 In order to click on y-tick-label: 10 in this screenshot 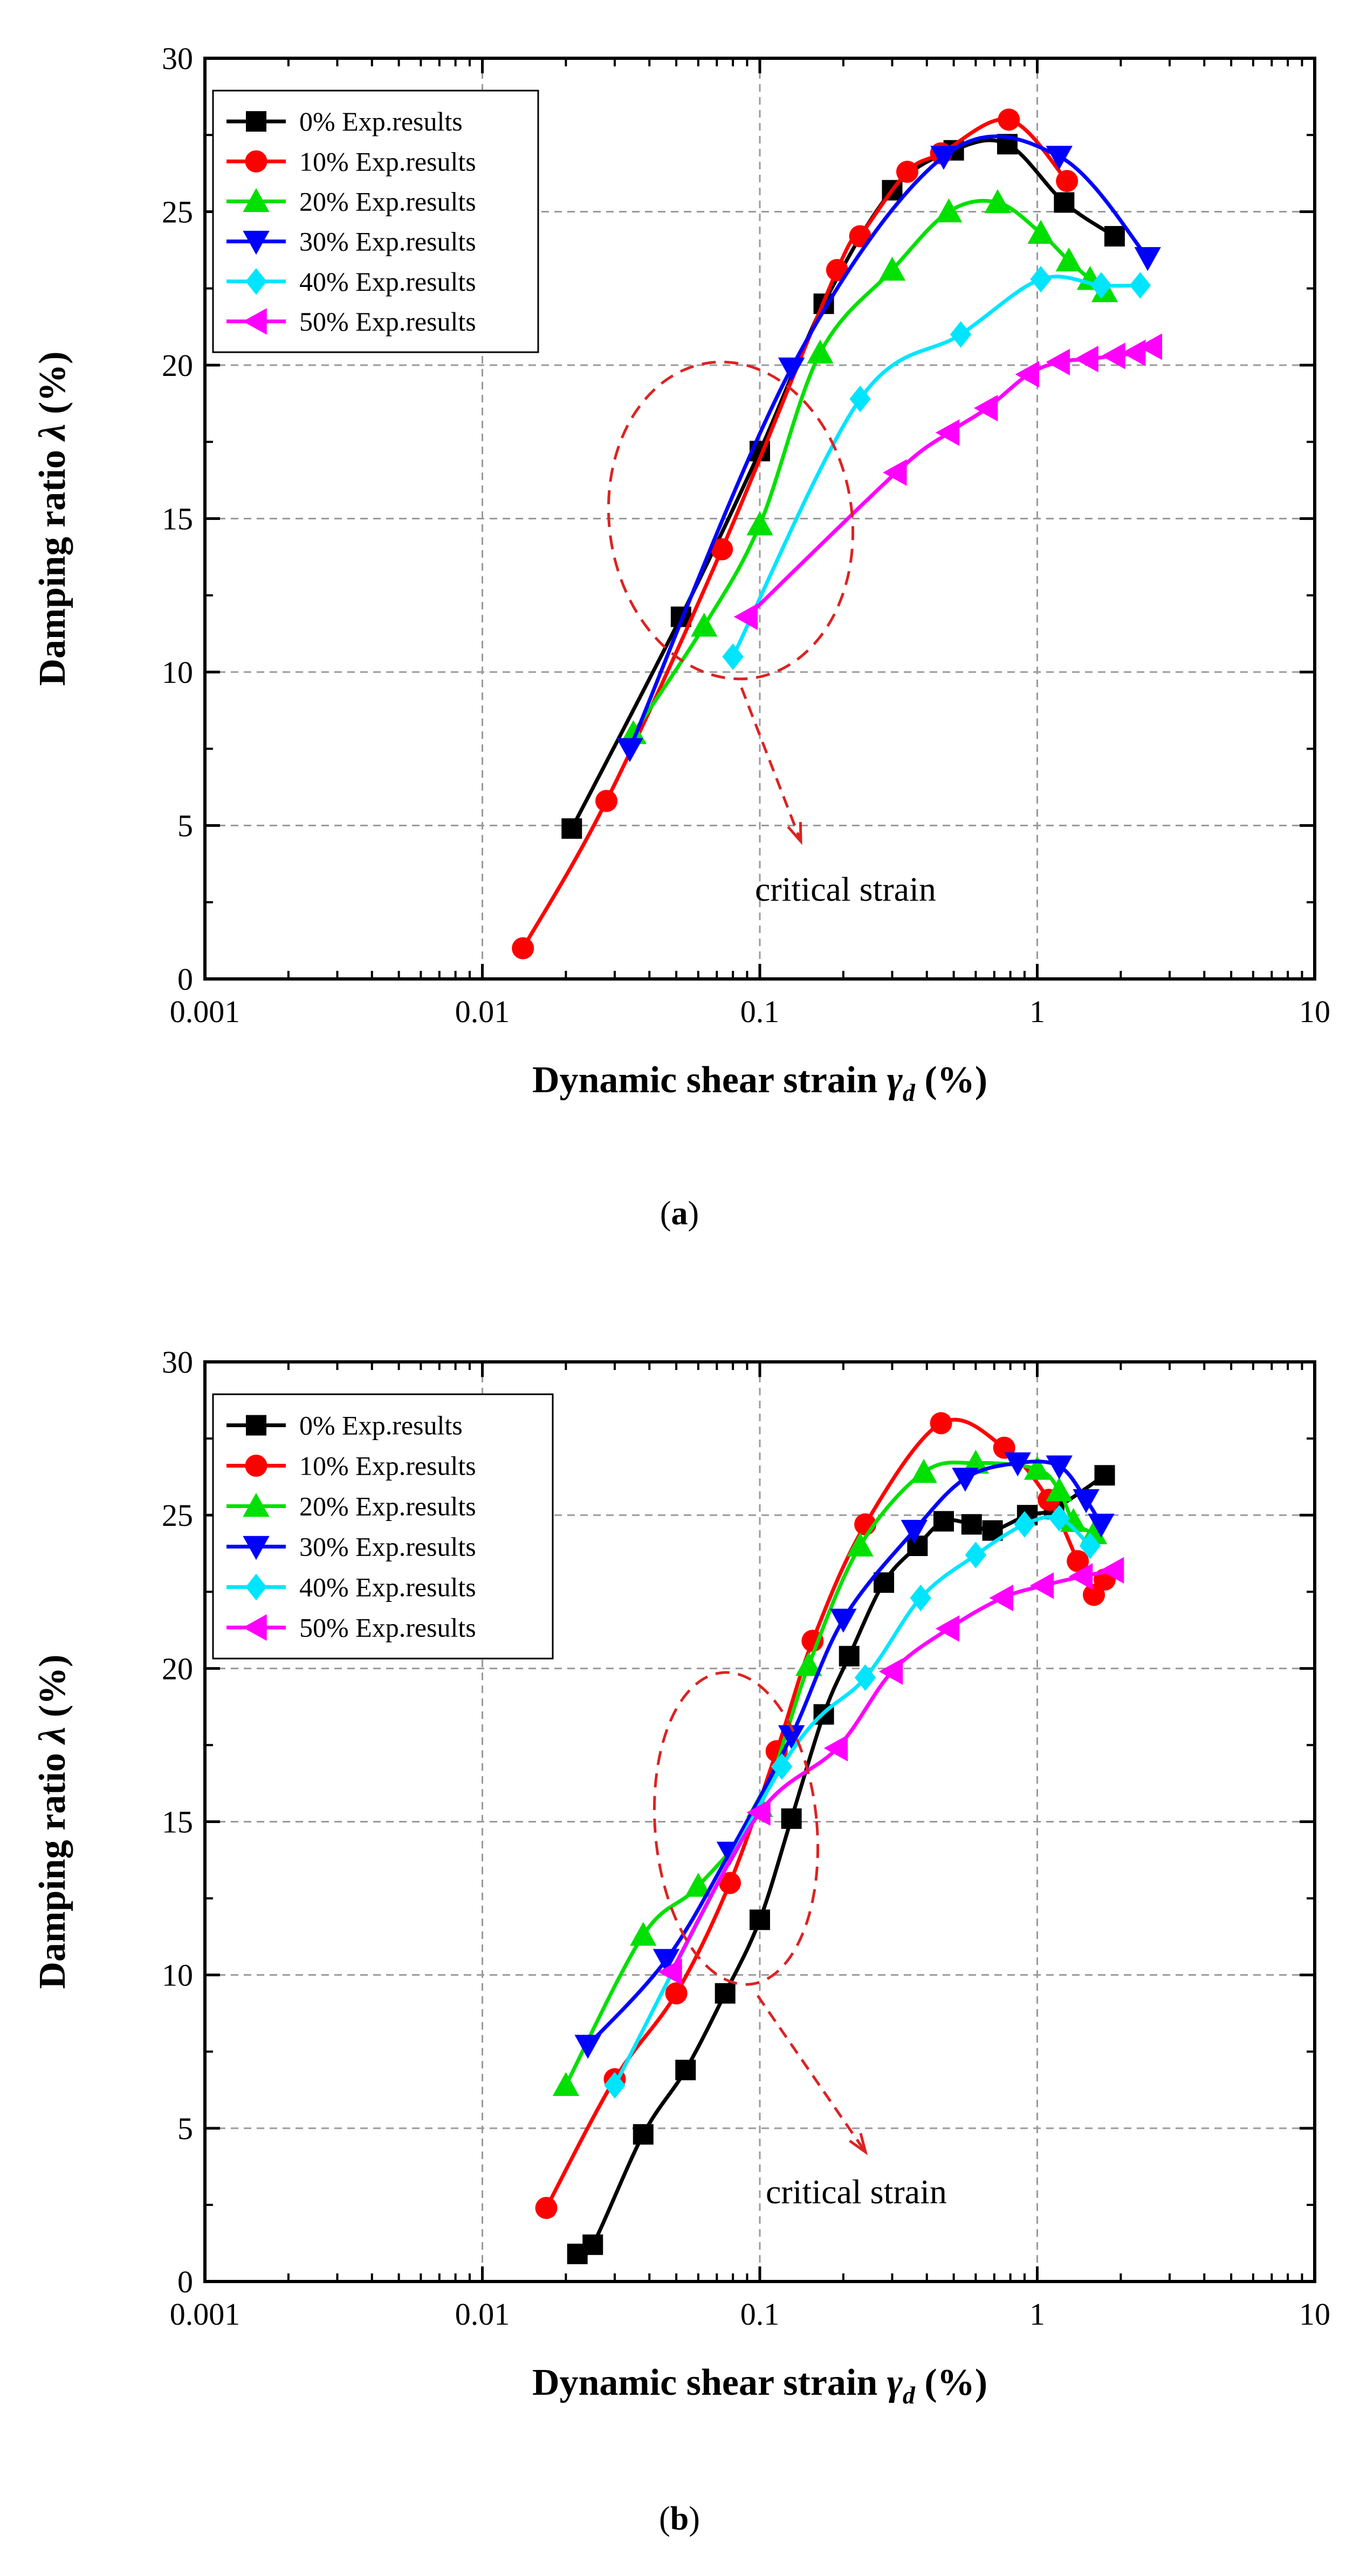, I will do `click(177, 672)`.